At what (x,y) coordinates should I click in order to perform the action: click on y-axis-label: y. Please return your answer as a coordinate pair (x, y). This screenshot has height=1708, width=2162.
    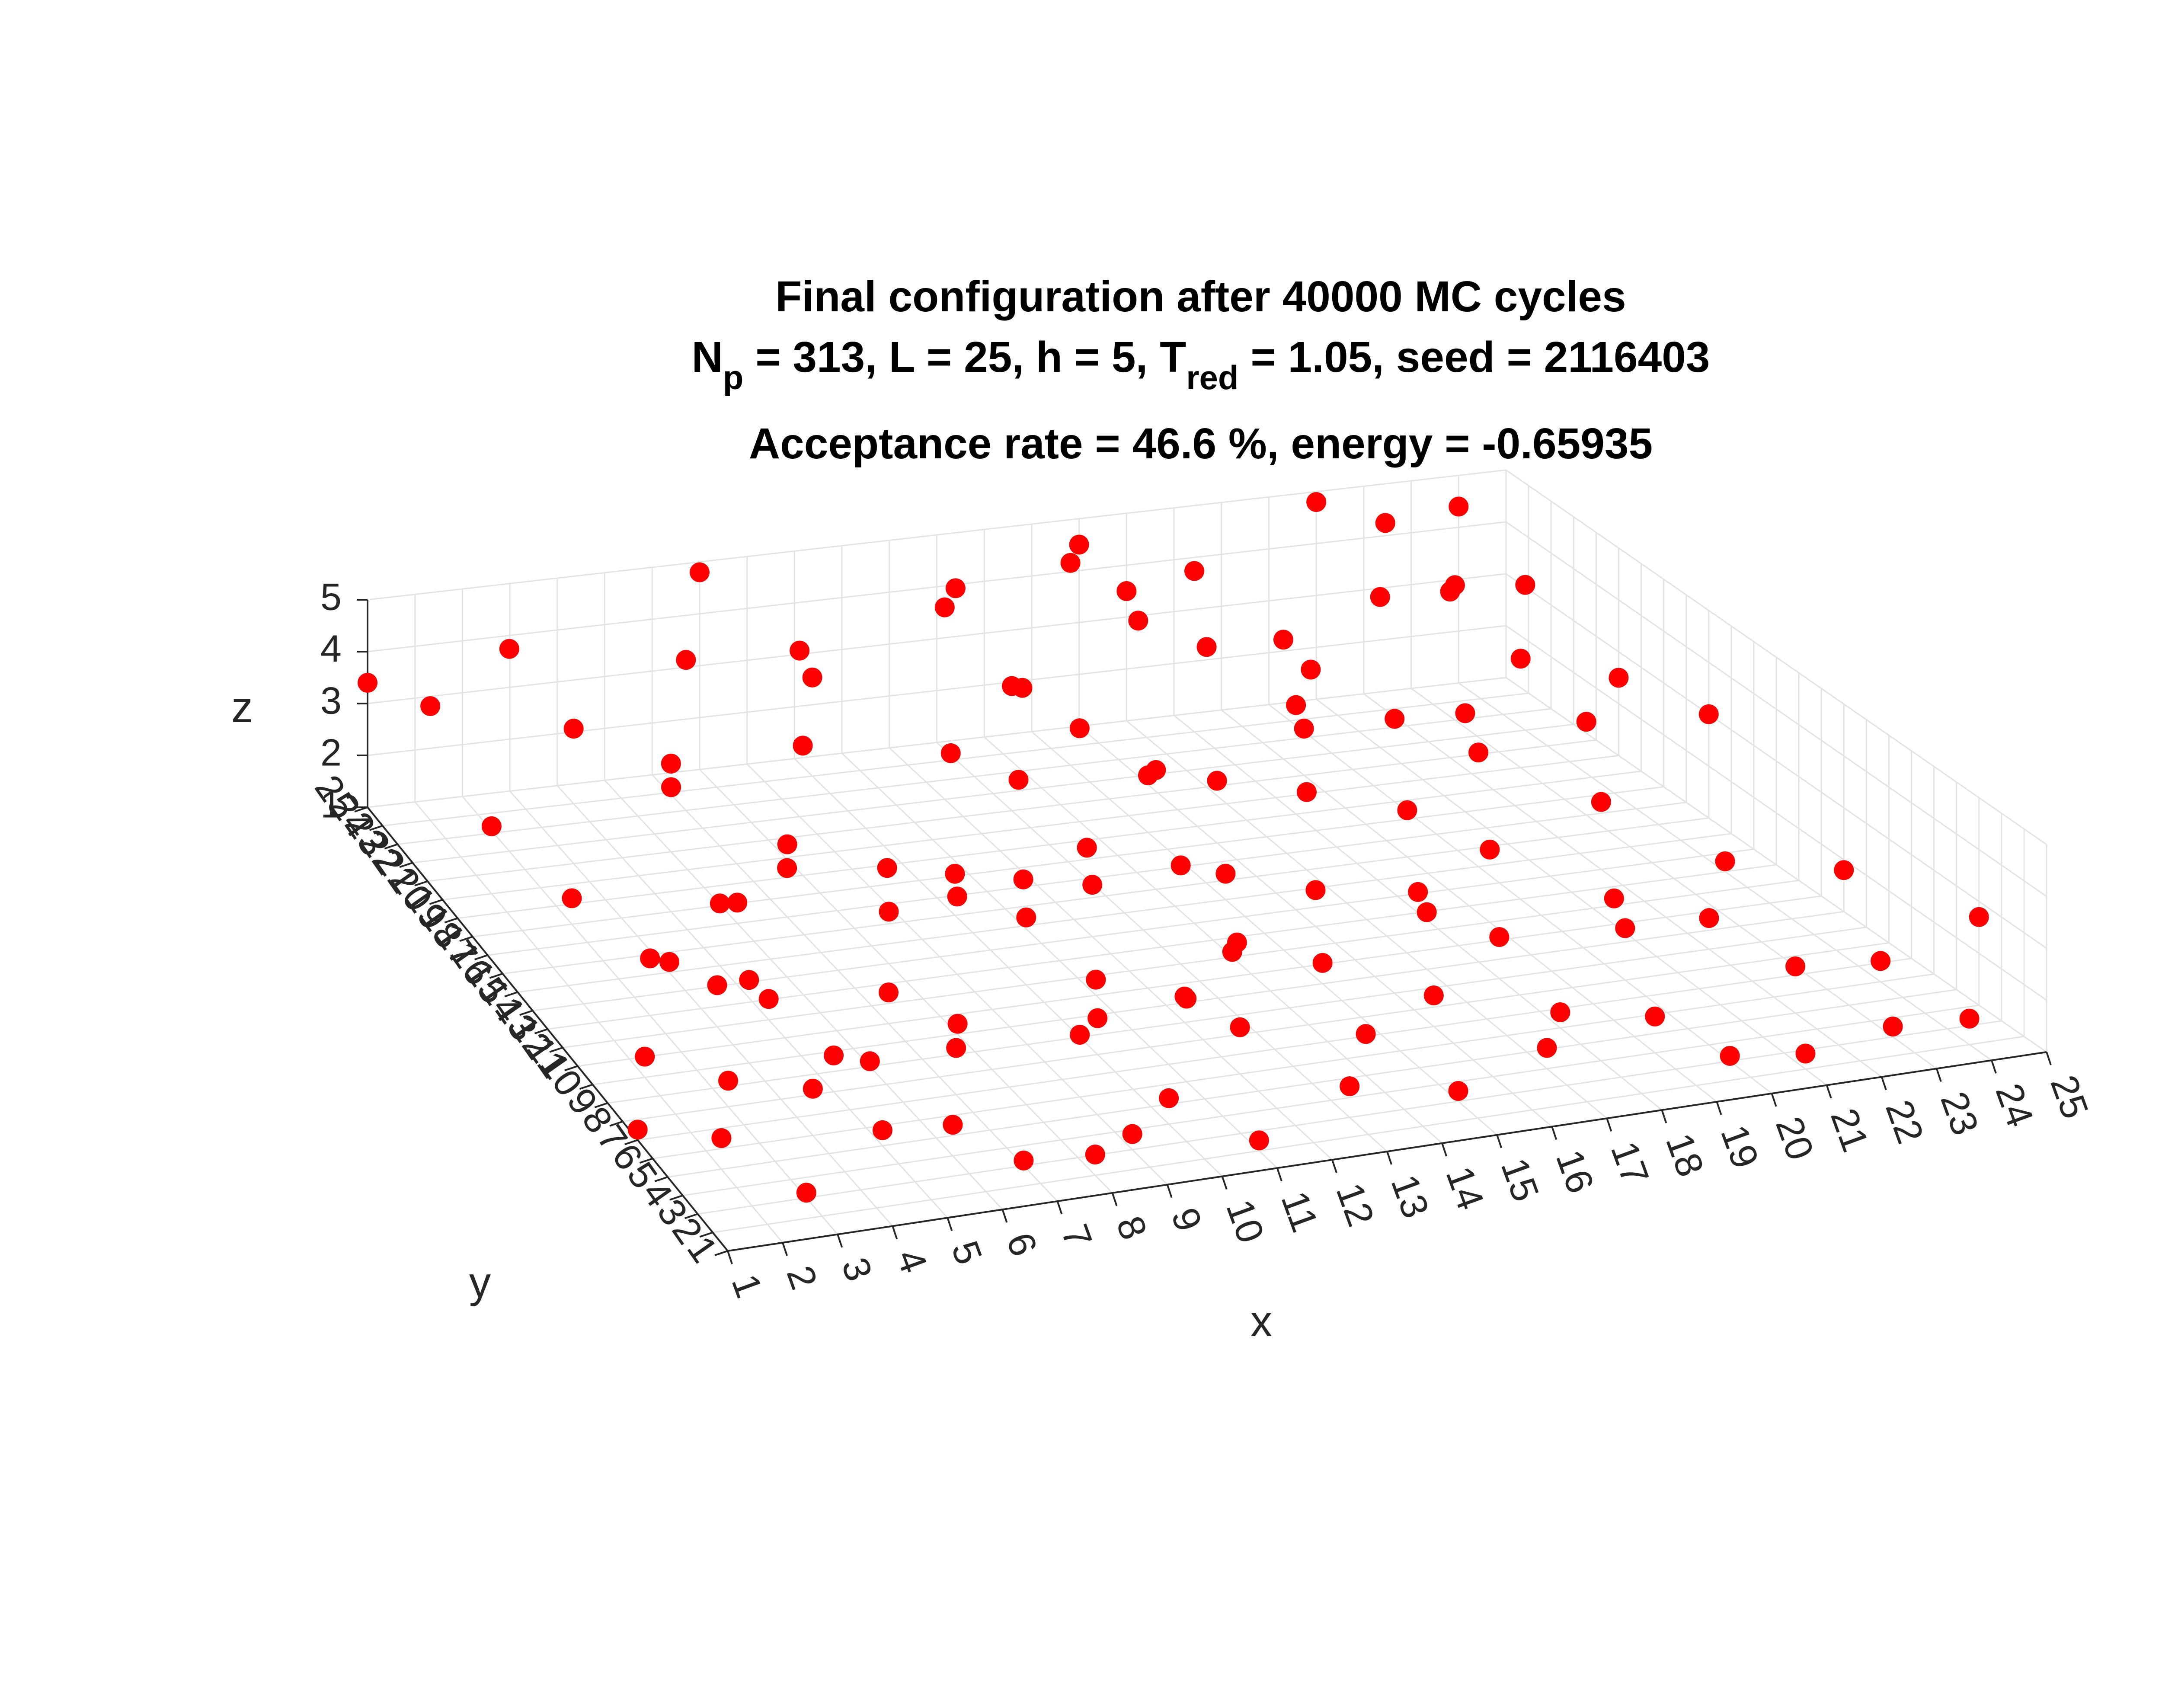
    Looking at the image, I should click on (480, 1282).